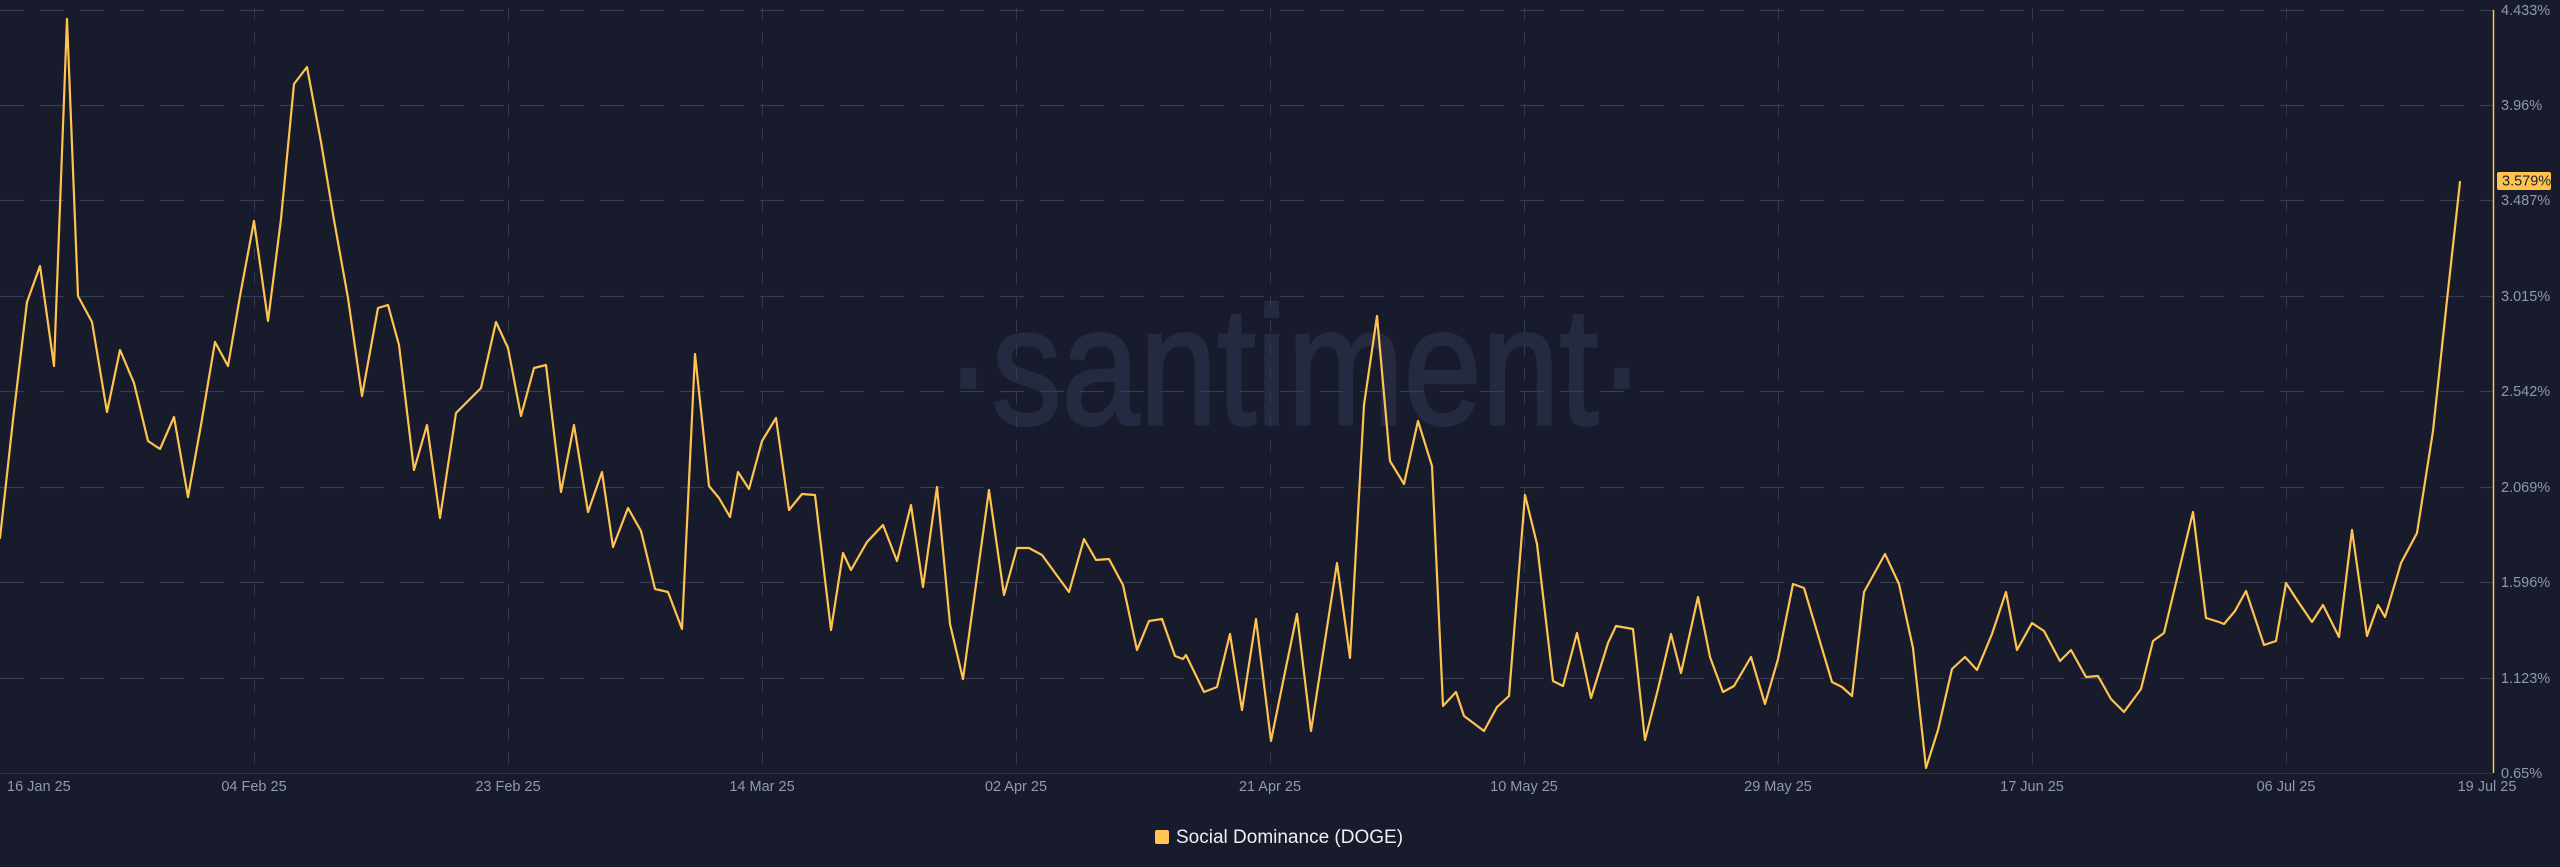 The image size is (2560, 867). What do you see at coordinates (2286, 787) in the screenshot?
I see `svg-text: 06 Jul 25` at bounding box center [2286, 787].